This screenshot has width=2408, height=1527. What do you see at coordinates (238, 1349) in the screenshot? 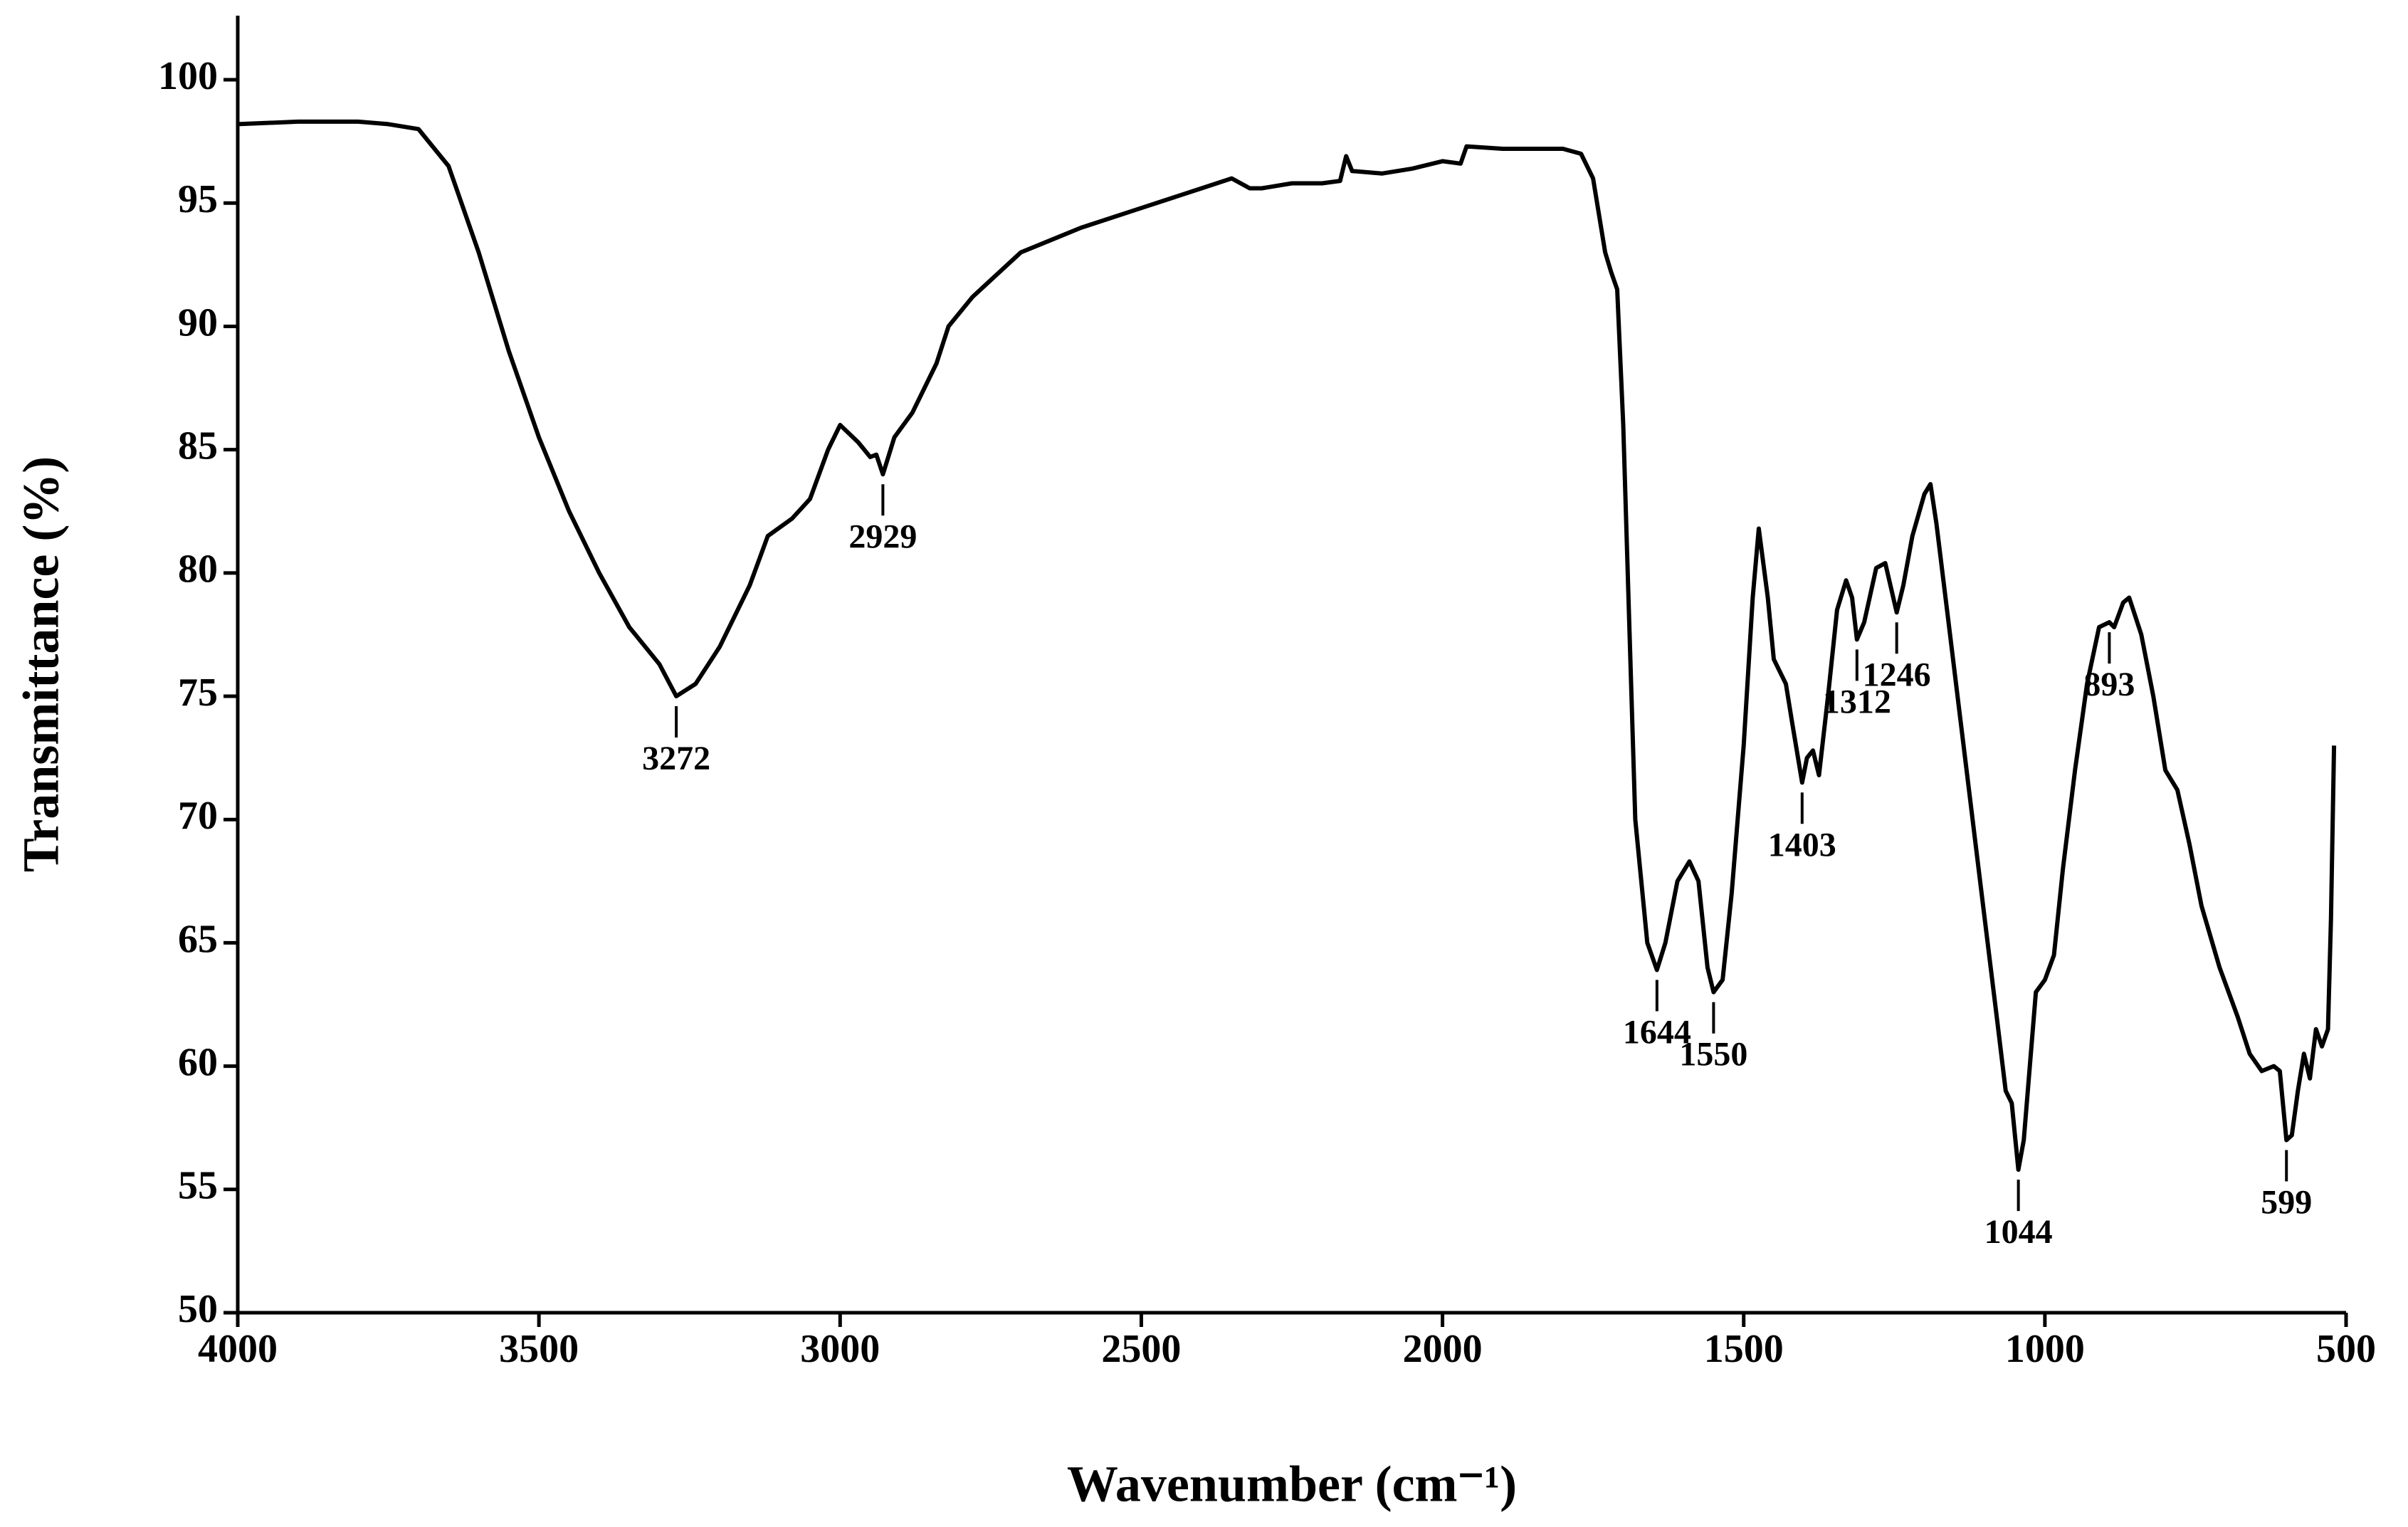
I see `x-tick-label: 4000` at bounding box center [238, 1349].